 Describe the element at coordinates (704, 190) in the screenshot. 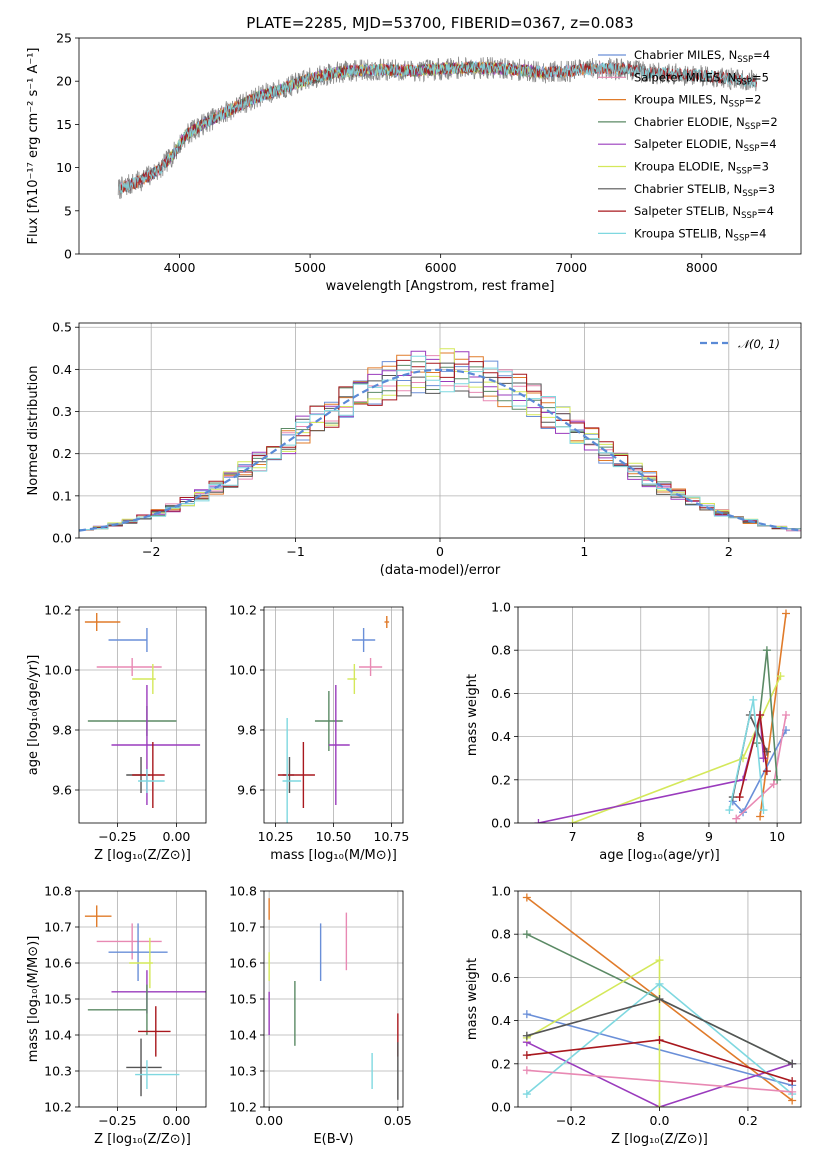

I see `legend-entry: Chabrier STELIB, NSSP=3` at that location.